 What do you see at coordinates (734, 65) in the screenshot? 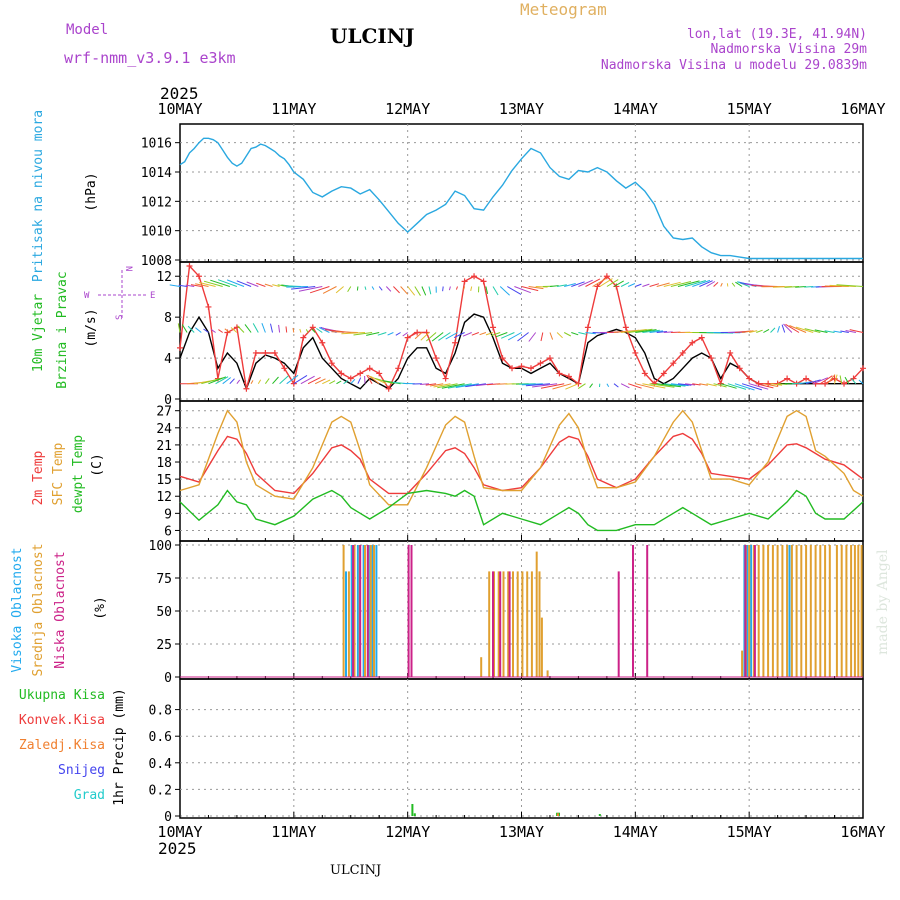
I see `model-elevation-text: Nadmorska Visina u modelu 29.0839m` at bounding box center [734, 65].